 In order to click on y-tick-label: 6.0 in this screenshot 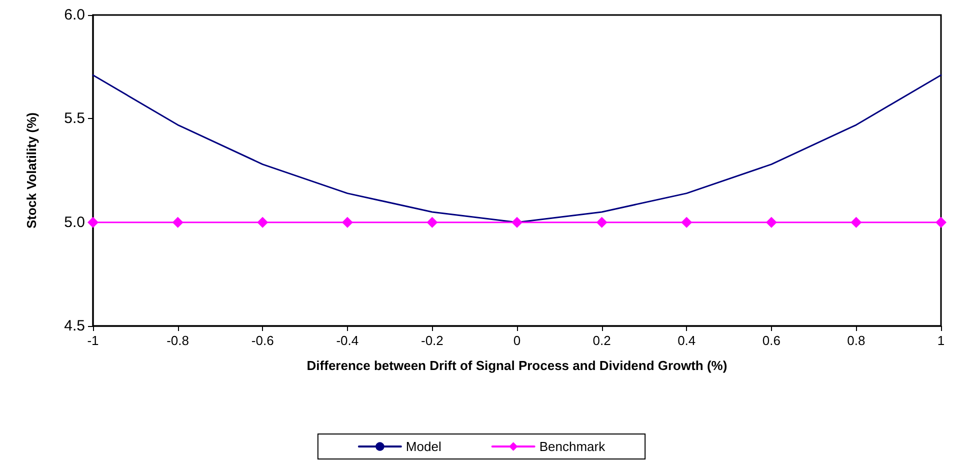, I will do `click(74, 15)`.